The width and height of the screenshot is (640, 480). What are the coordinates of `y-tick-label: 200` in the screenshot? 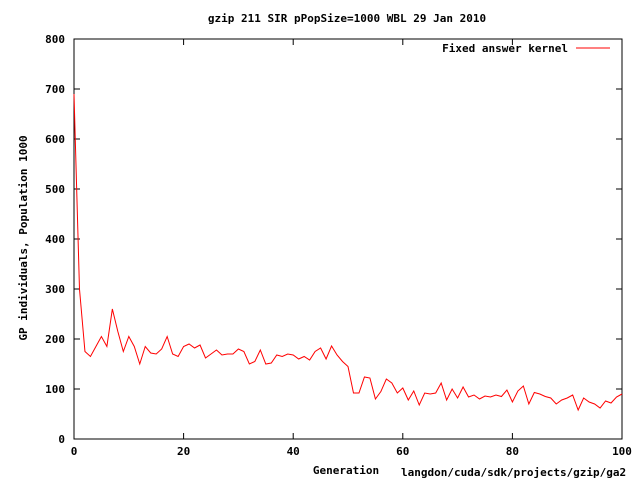 It's located at (55, 339).